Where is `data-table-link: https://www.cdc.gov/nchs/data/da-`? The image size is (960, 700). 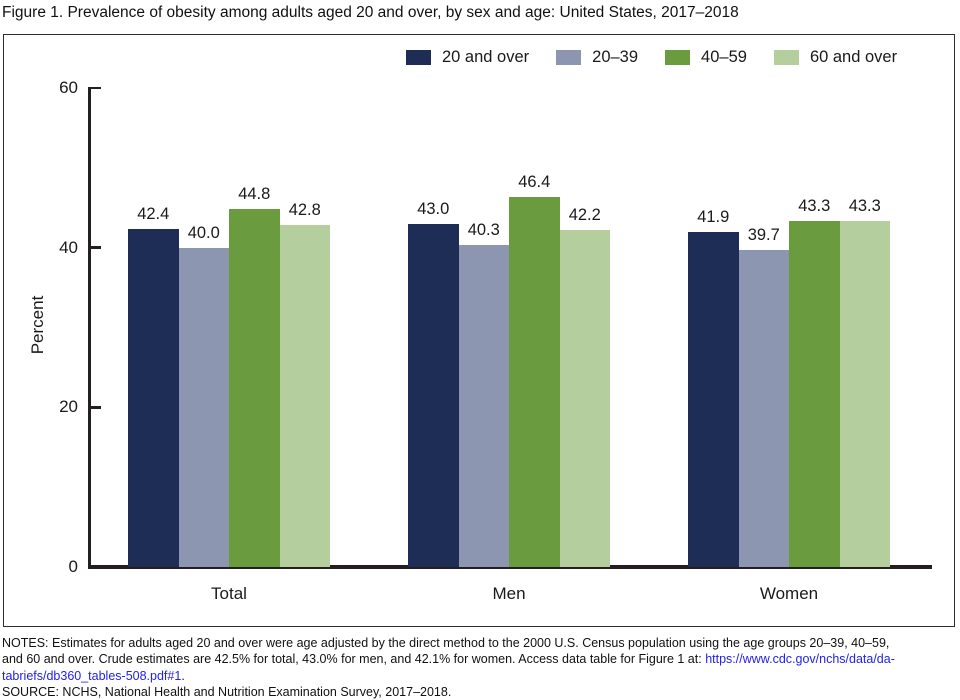 data-table-link: https://www.cdc.gov/nchs/data/da- is located at coordinates (800, 659).